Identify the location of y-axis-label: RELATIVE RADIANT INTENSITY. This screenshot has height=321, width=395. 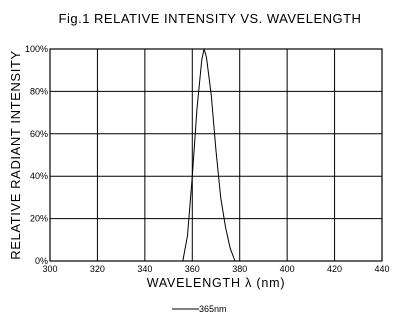
(15, 154).